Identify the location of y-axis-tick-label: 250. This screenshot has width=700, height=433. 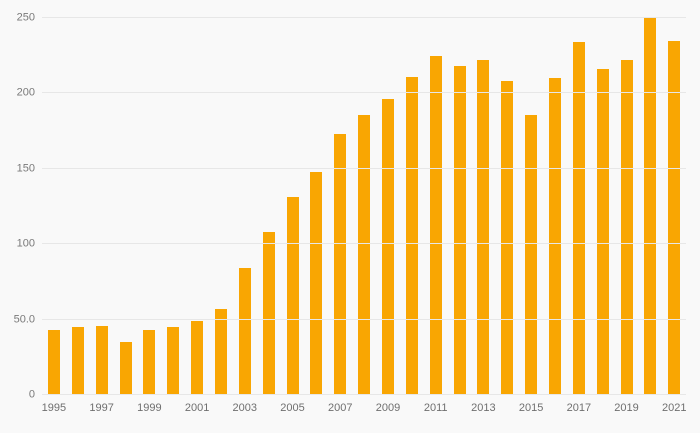
(25, 17).